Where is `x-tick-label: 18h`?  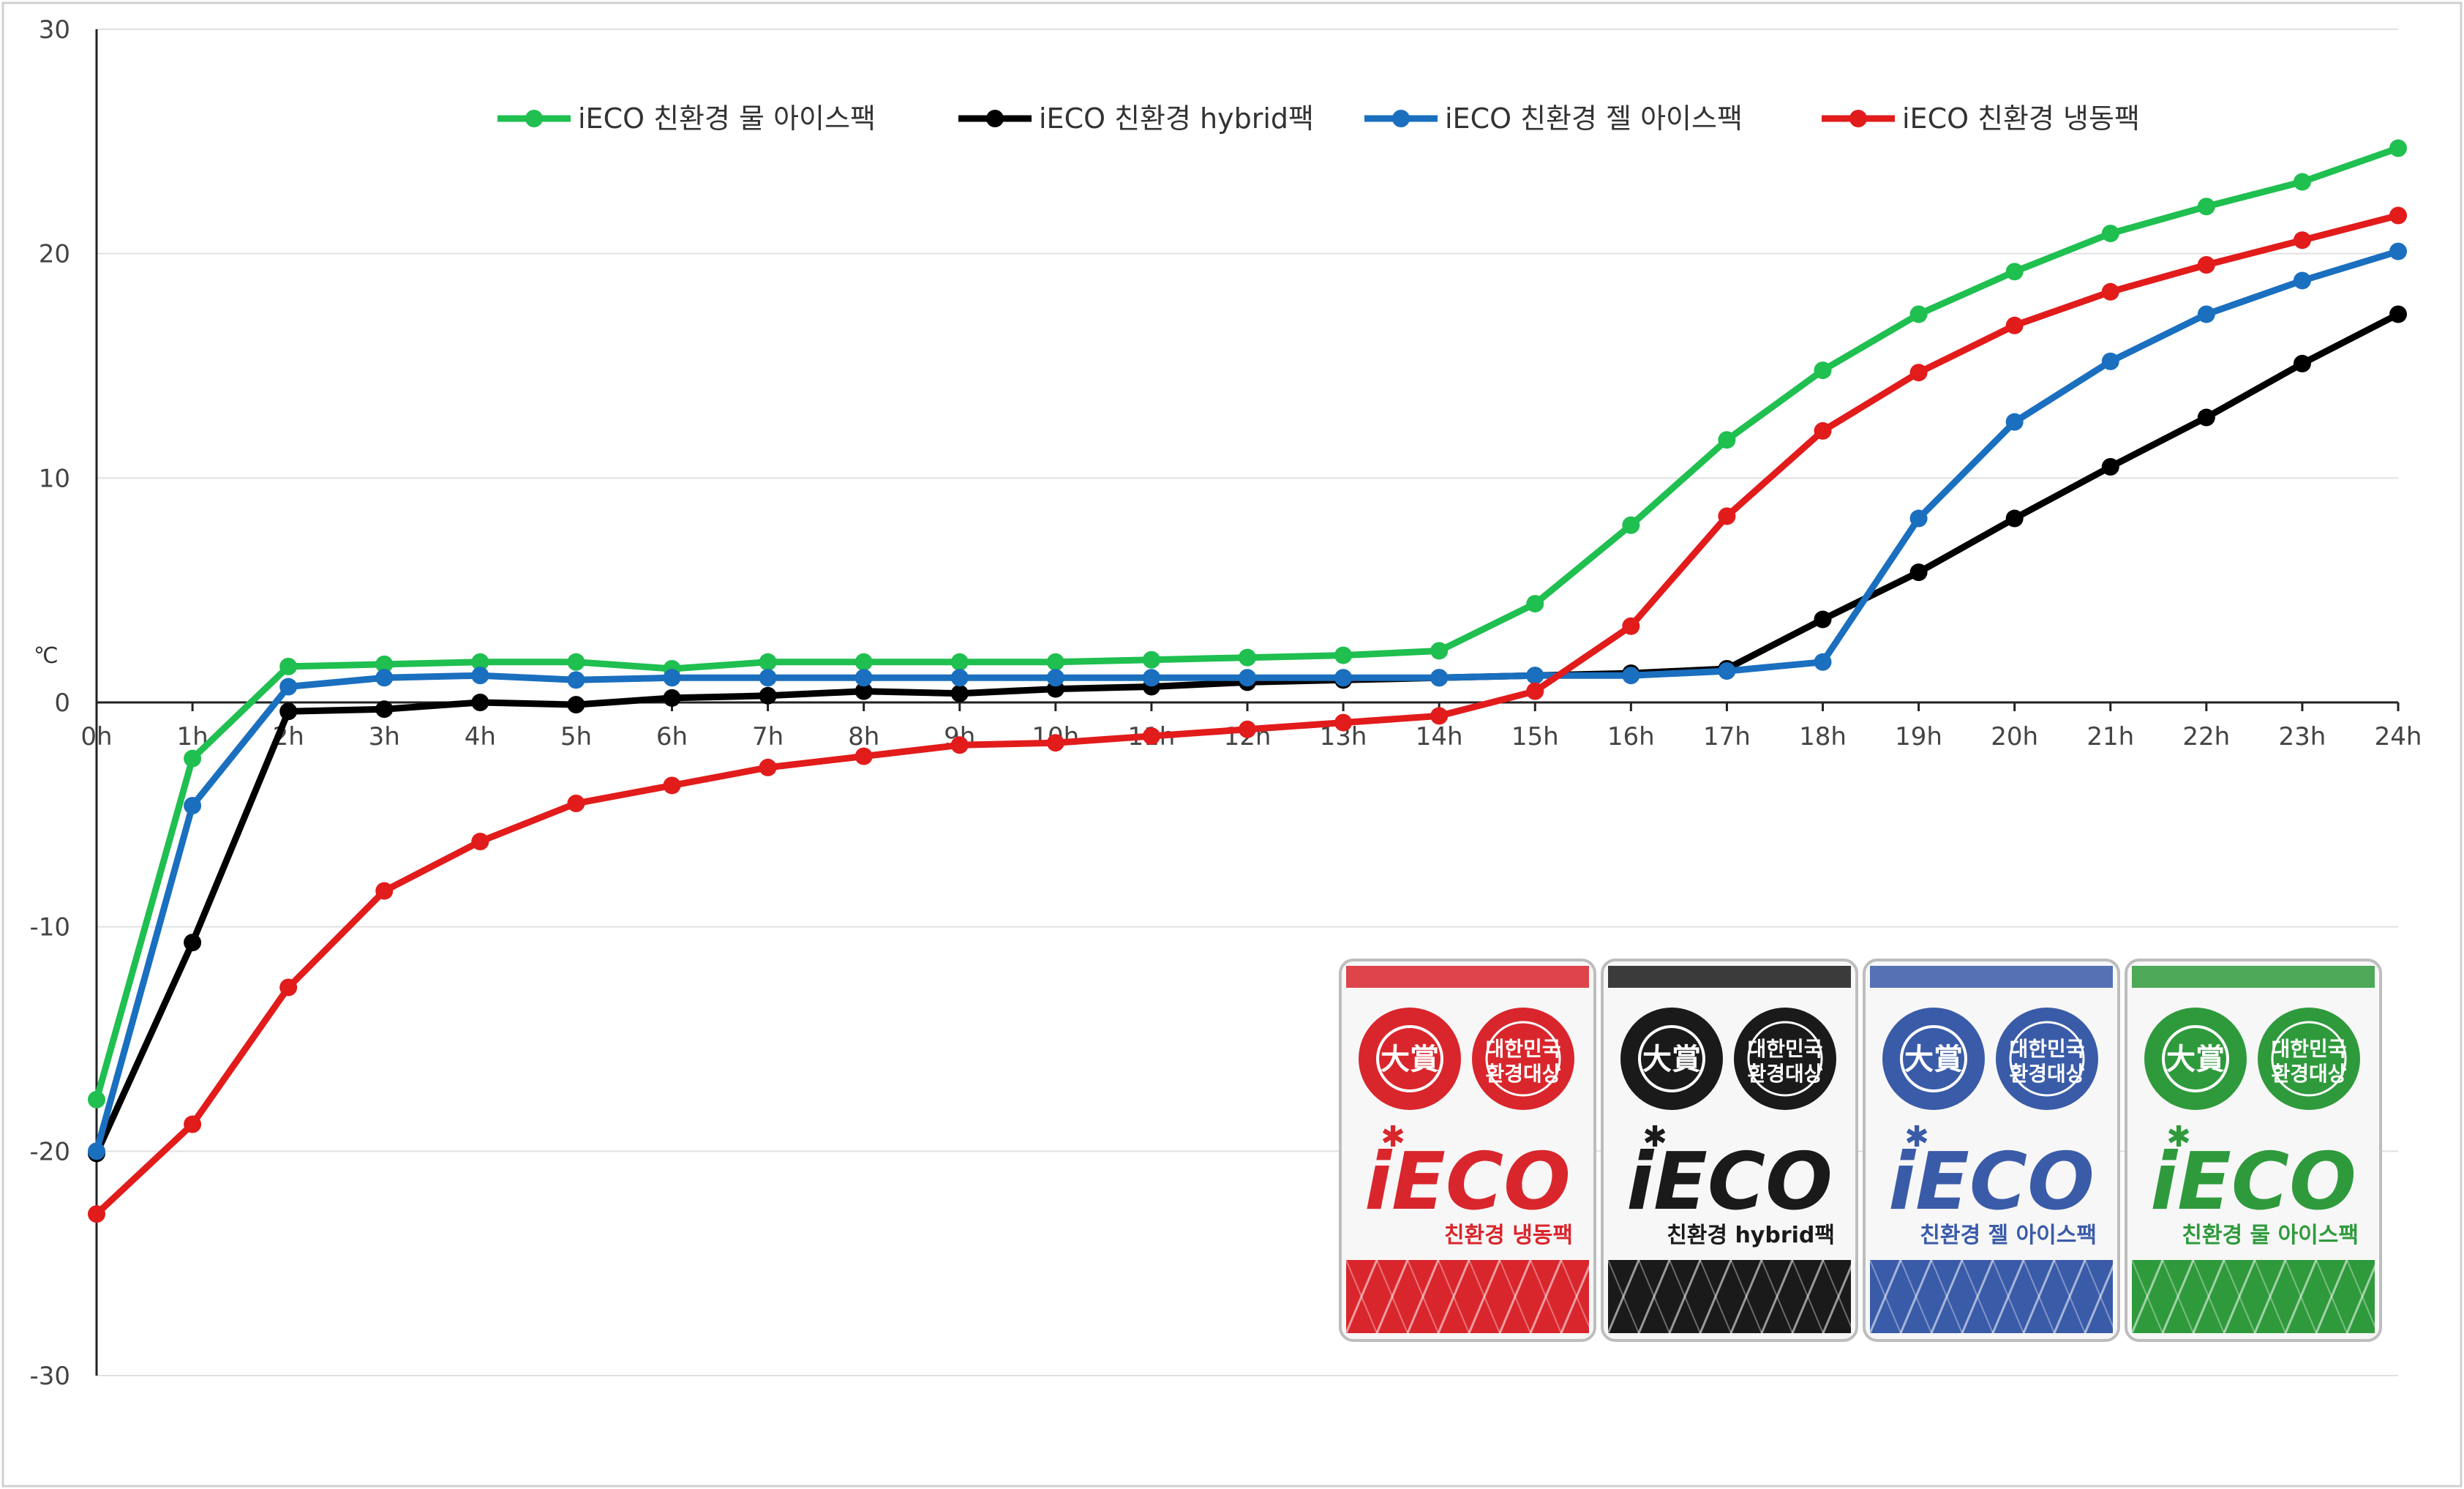
x-tick-label: 18h is located at coordinates (1823, 736).